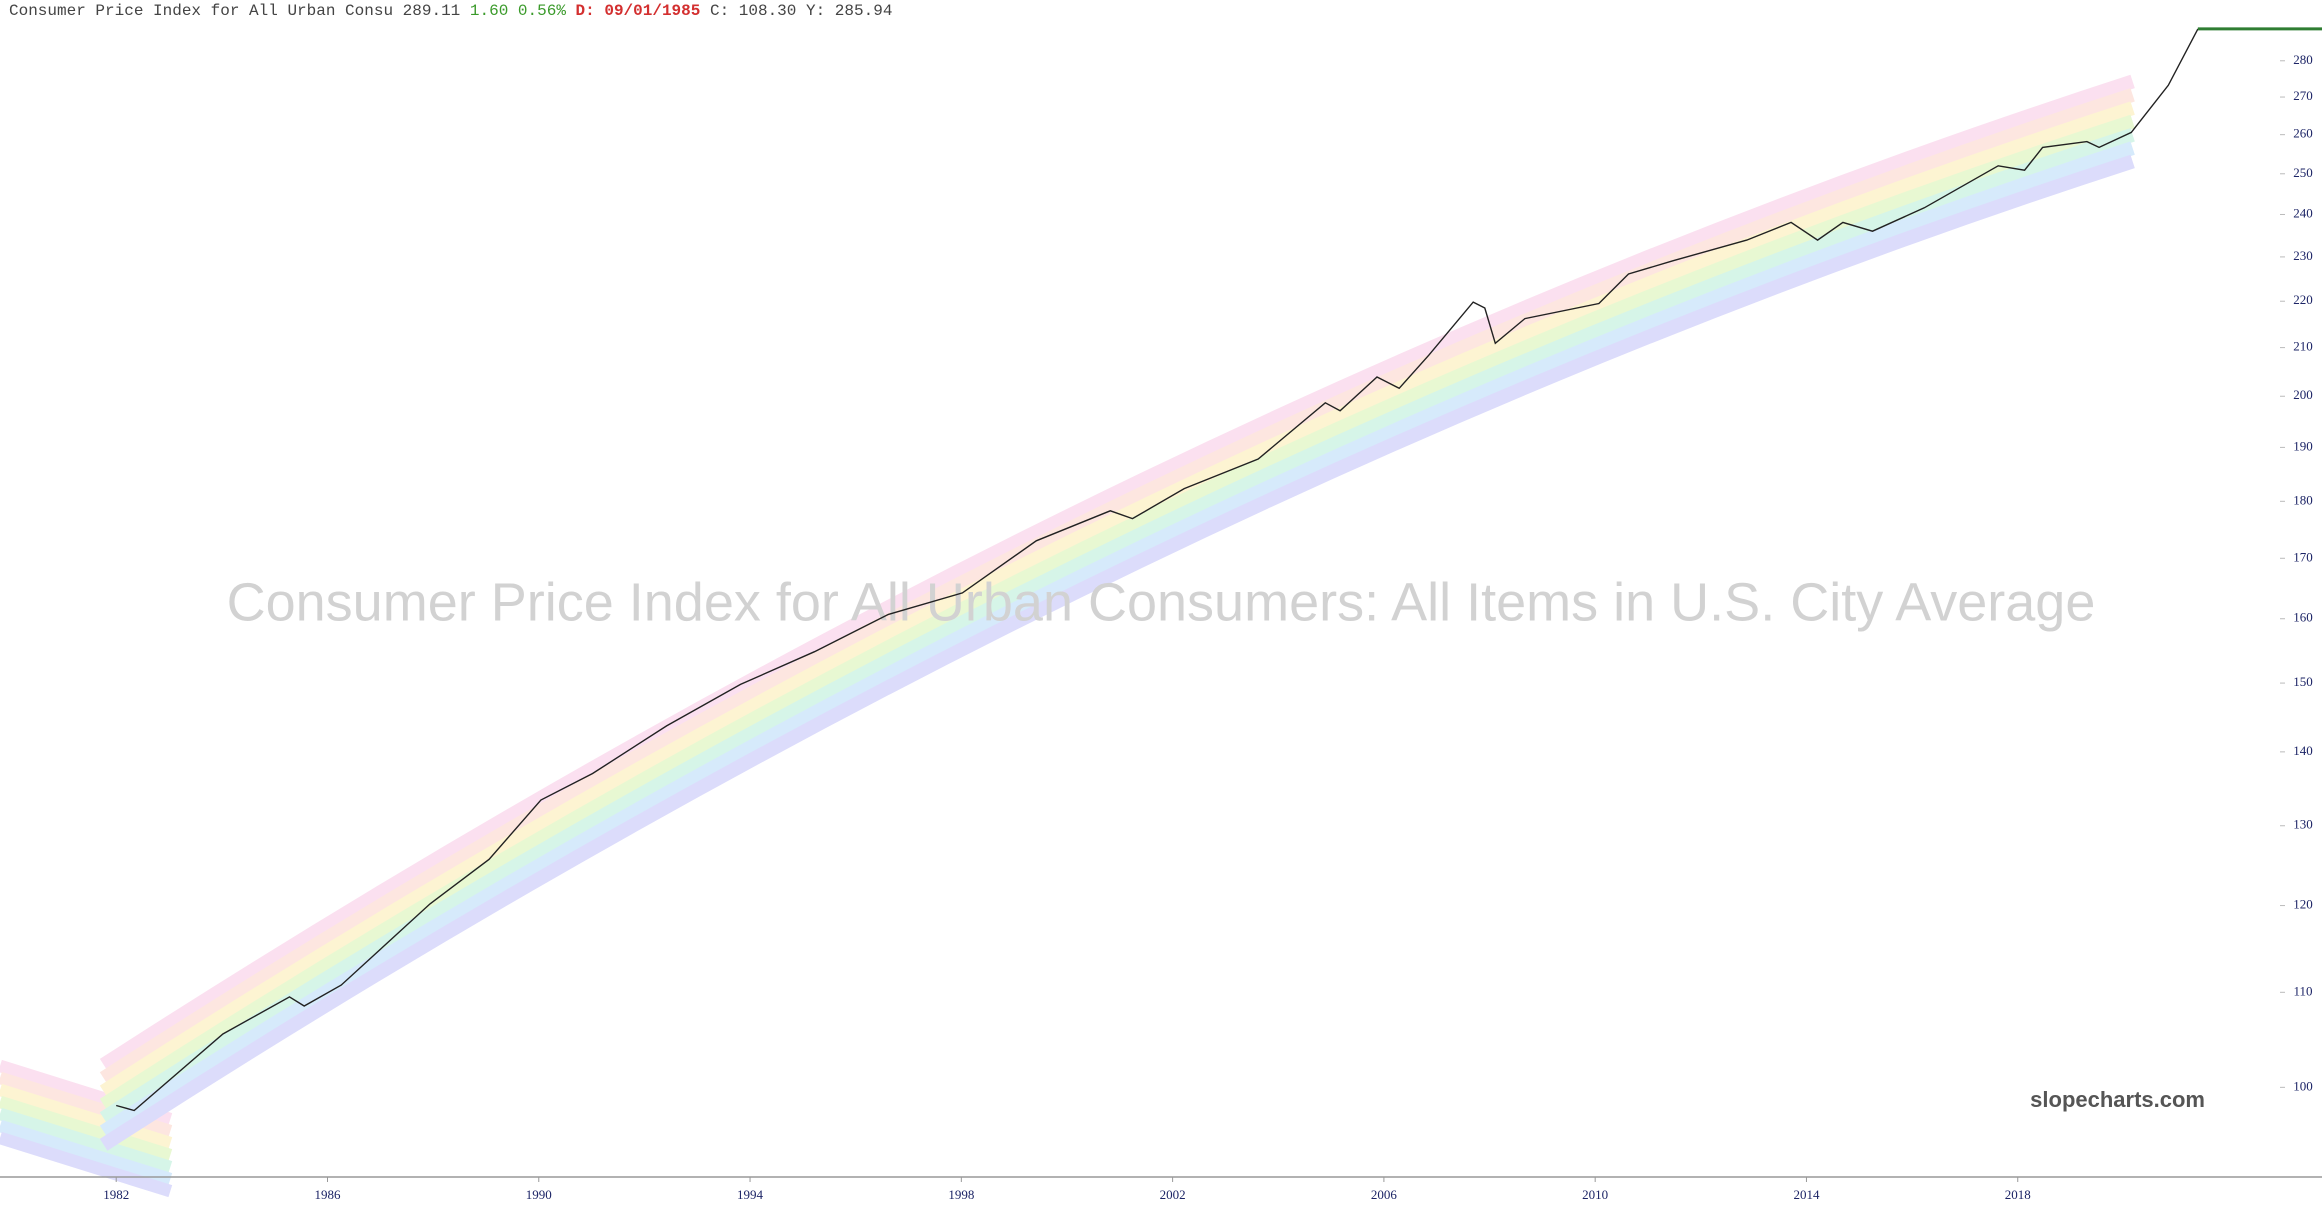  Describe the element at coordinates (1595, 1194) in the screenshot. I see `x-tick-label: 2010` at that location.